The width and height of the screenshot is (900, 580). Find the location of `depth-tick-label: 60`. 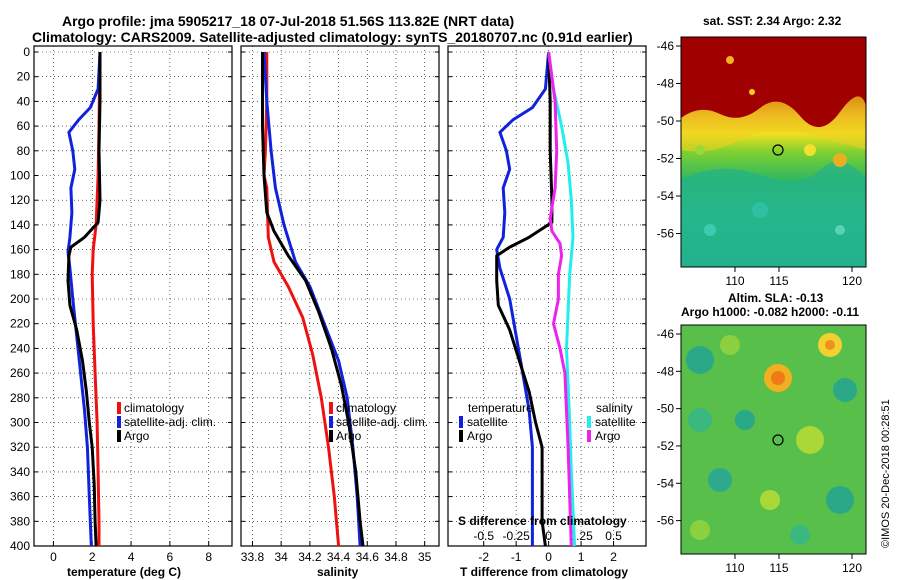

depth-tick-label: 60 is located at coordinates (24, 126).